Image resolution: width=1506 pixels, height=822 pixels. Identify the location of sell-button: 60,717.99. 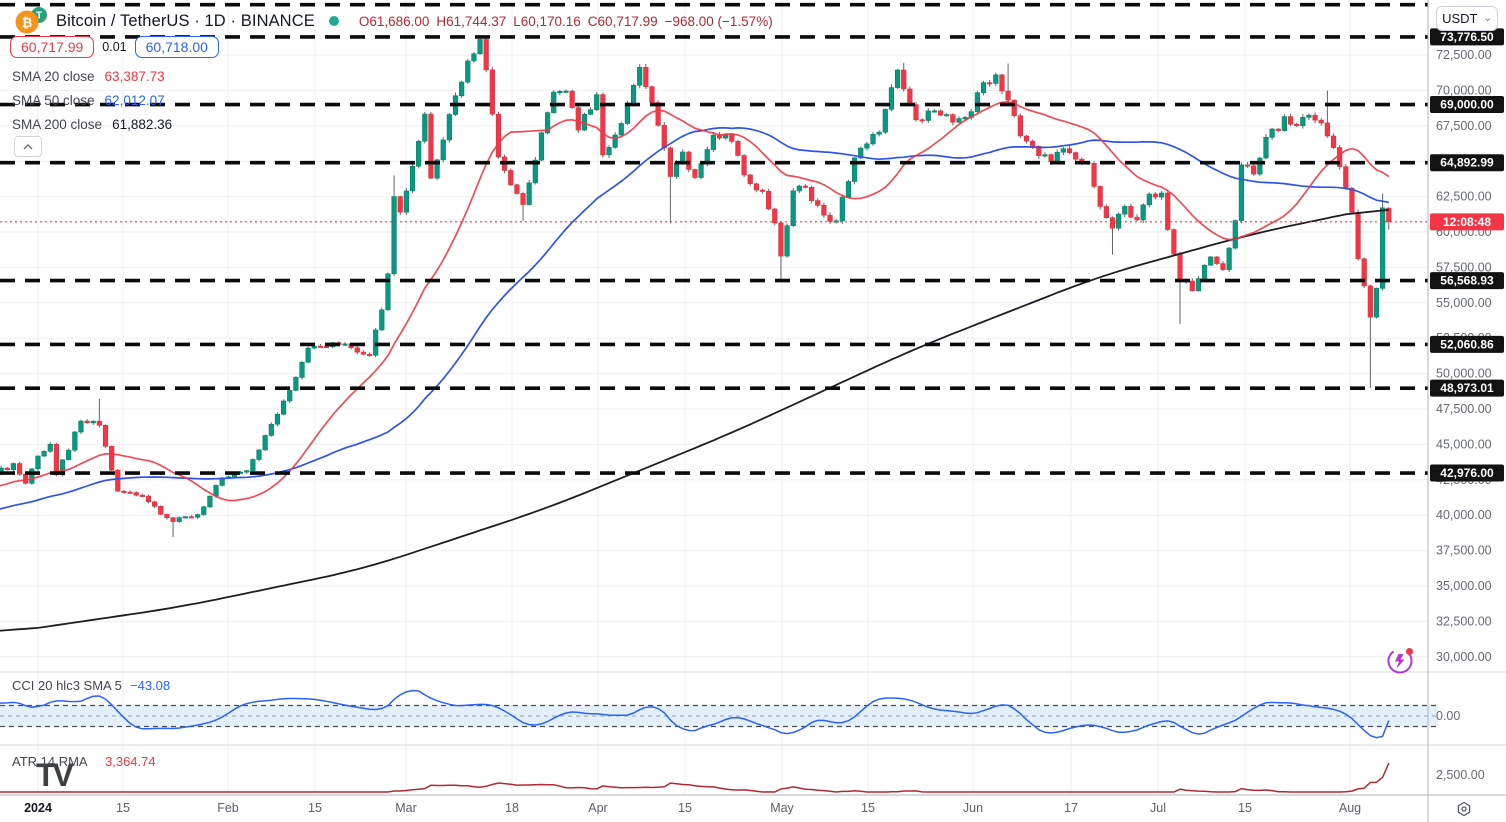
(52, 47).